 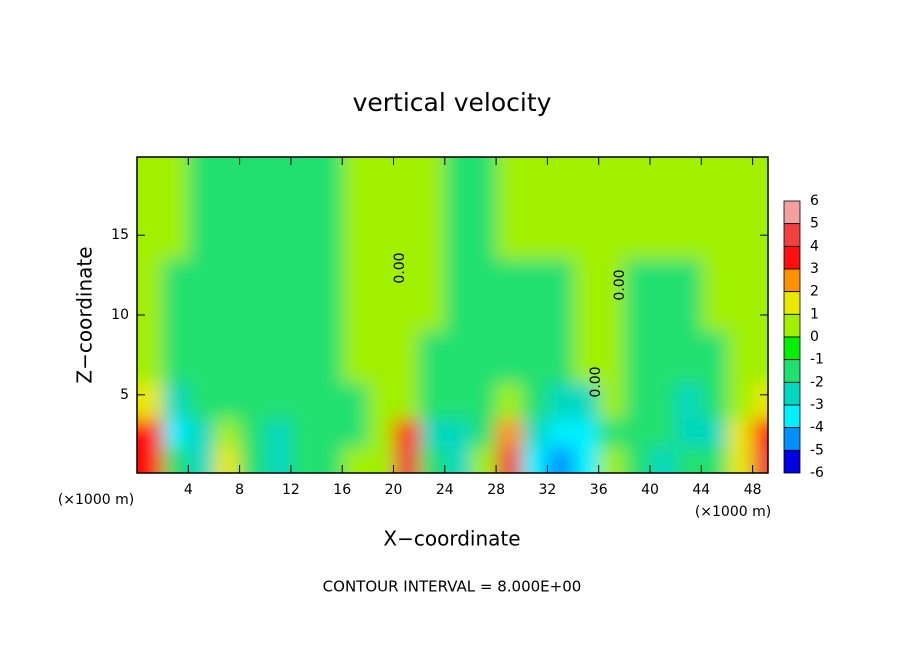 What do you see at coordinates (85, 314) in the screenshot?
I see `y-axis-label: Z−coordinate` at bounding box center [85, 314].